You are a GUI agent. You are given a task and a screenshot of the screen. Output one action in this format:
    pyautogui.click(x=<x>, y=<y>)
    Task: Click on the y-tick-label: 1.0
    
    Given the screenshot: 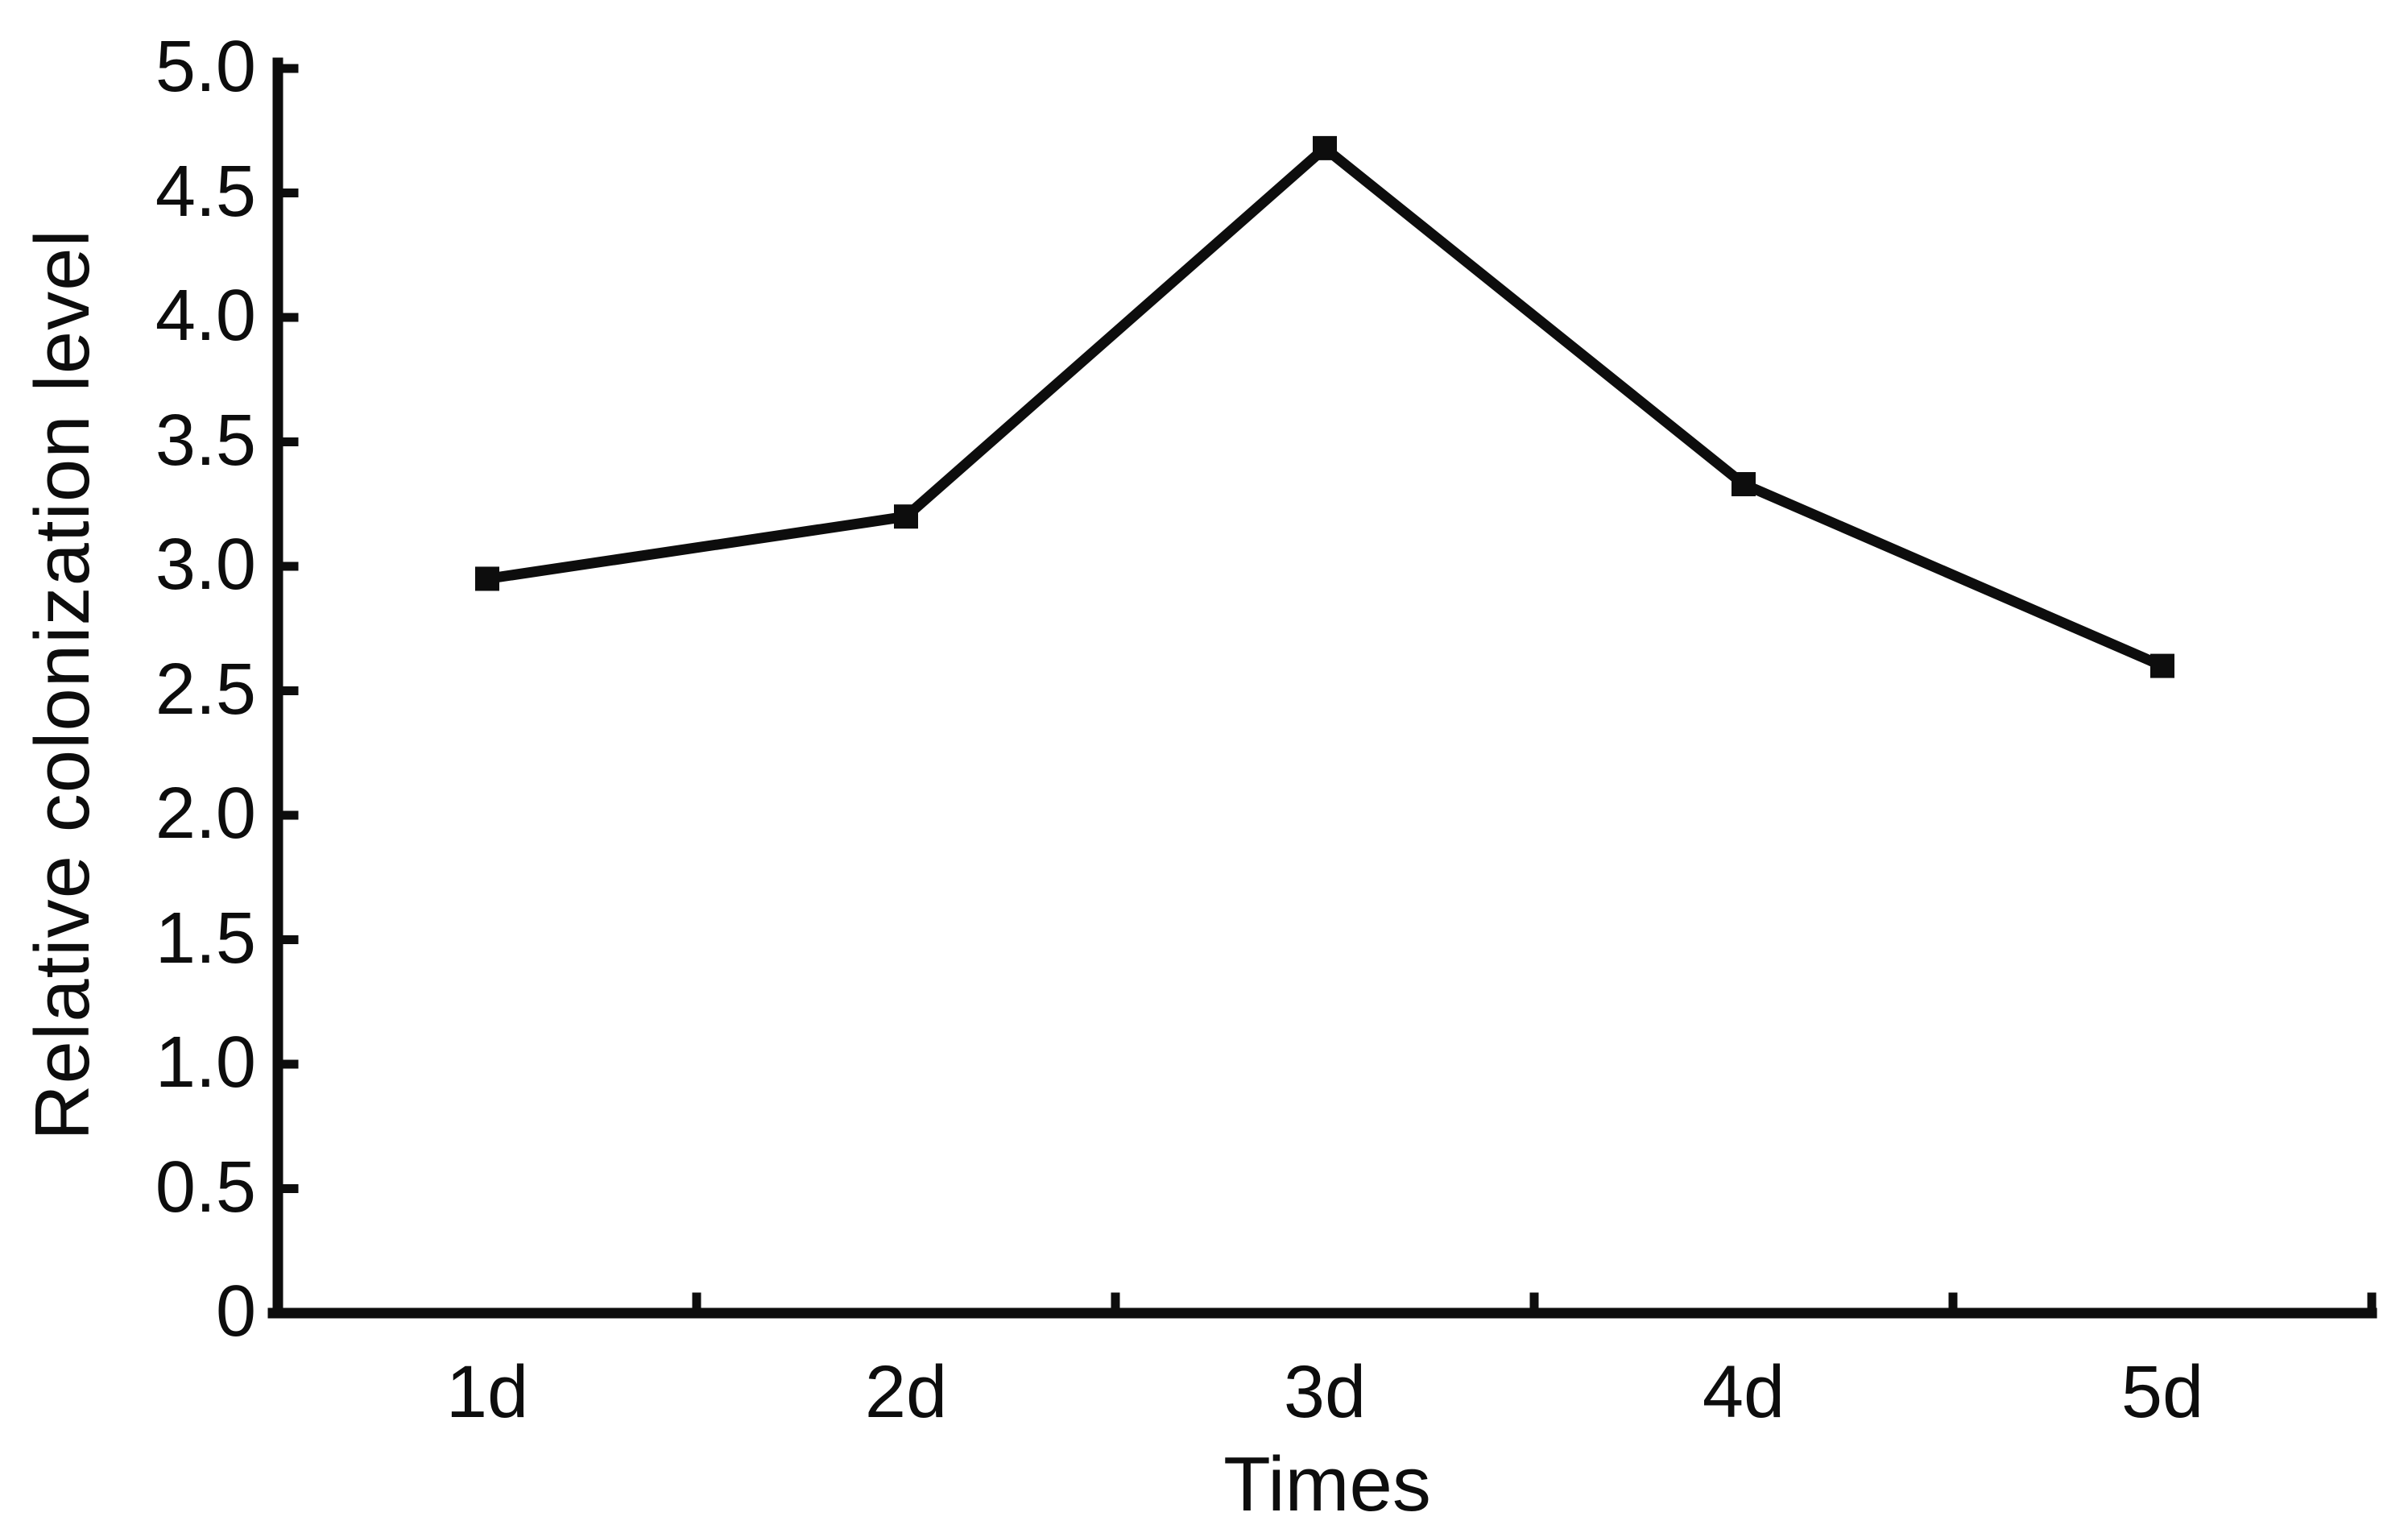 What is the action you would take?
    pyautogui.click(x=205, y=1063)
    